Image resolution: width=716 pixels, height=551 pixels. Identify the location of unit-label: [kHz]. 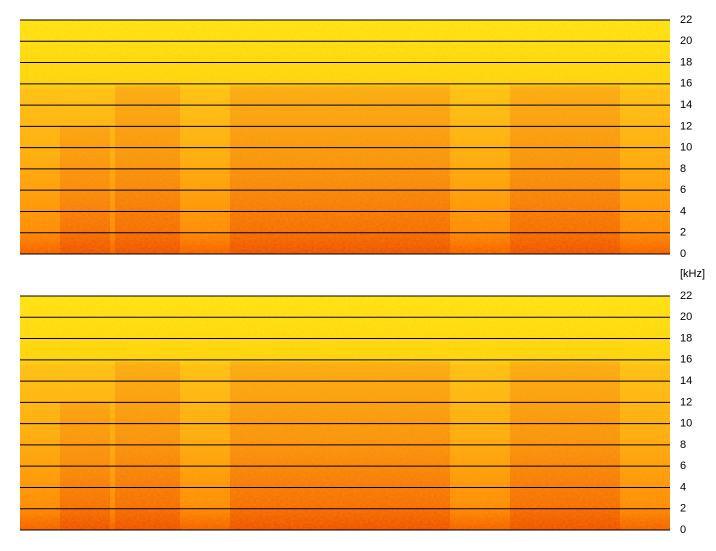
(692, 274).